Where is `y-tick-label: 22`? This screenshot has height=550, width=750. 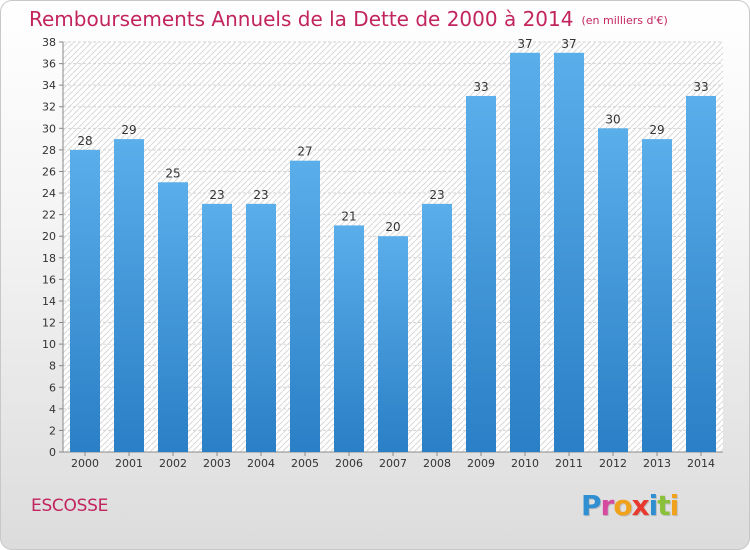
y-tick-label: 22 is located at coordinates (49, 215).